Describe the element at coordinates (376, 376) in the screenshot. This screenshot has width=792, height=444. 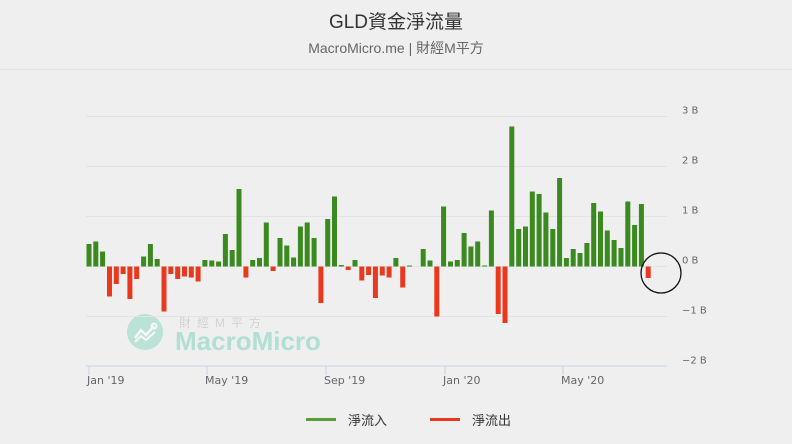
I see `x-axis: Jan '19 May '19 Sep '19 Jan '20 May '20` at that location.